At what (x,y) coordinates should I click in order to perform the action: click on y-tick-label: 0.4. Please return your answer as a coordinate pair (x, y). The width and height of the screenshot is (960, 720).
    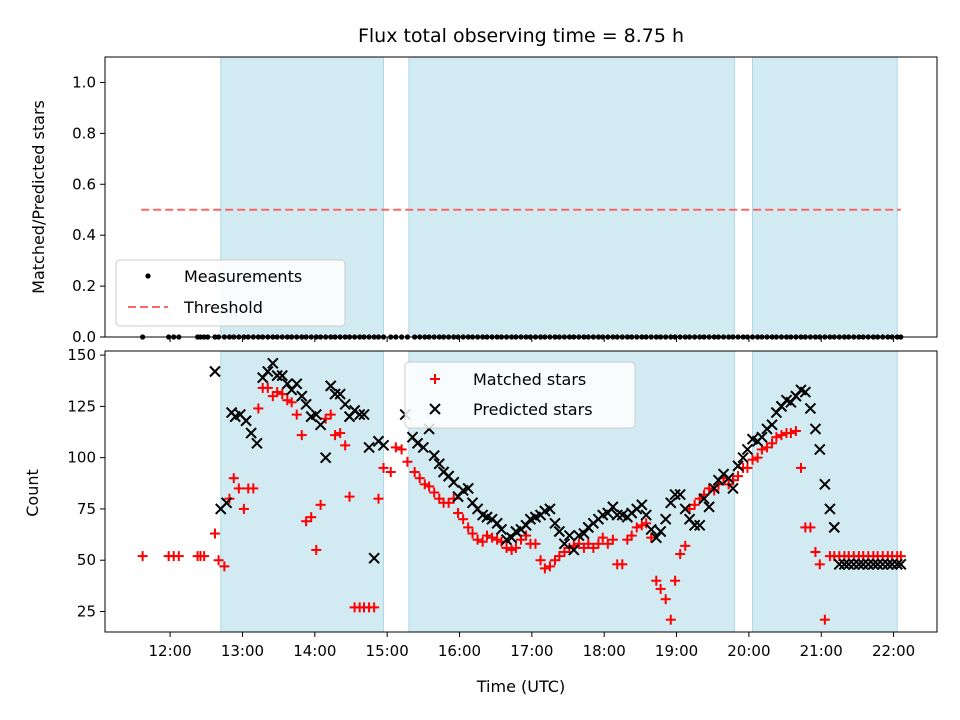
    Looking at the image, I should click on (84, 235).